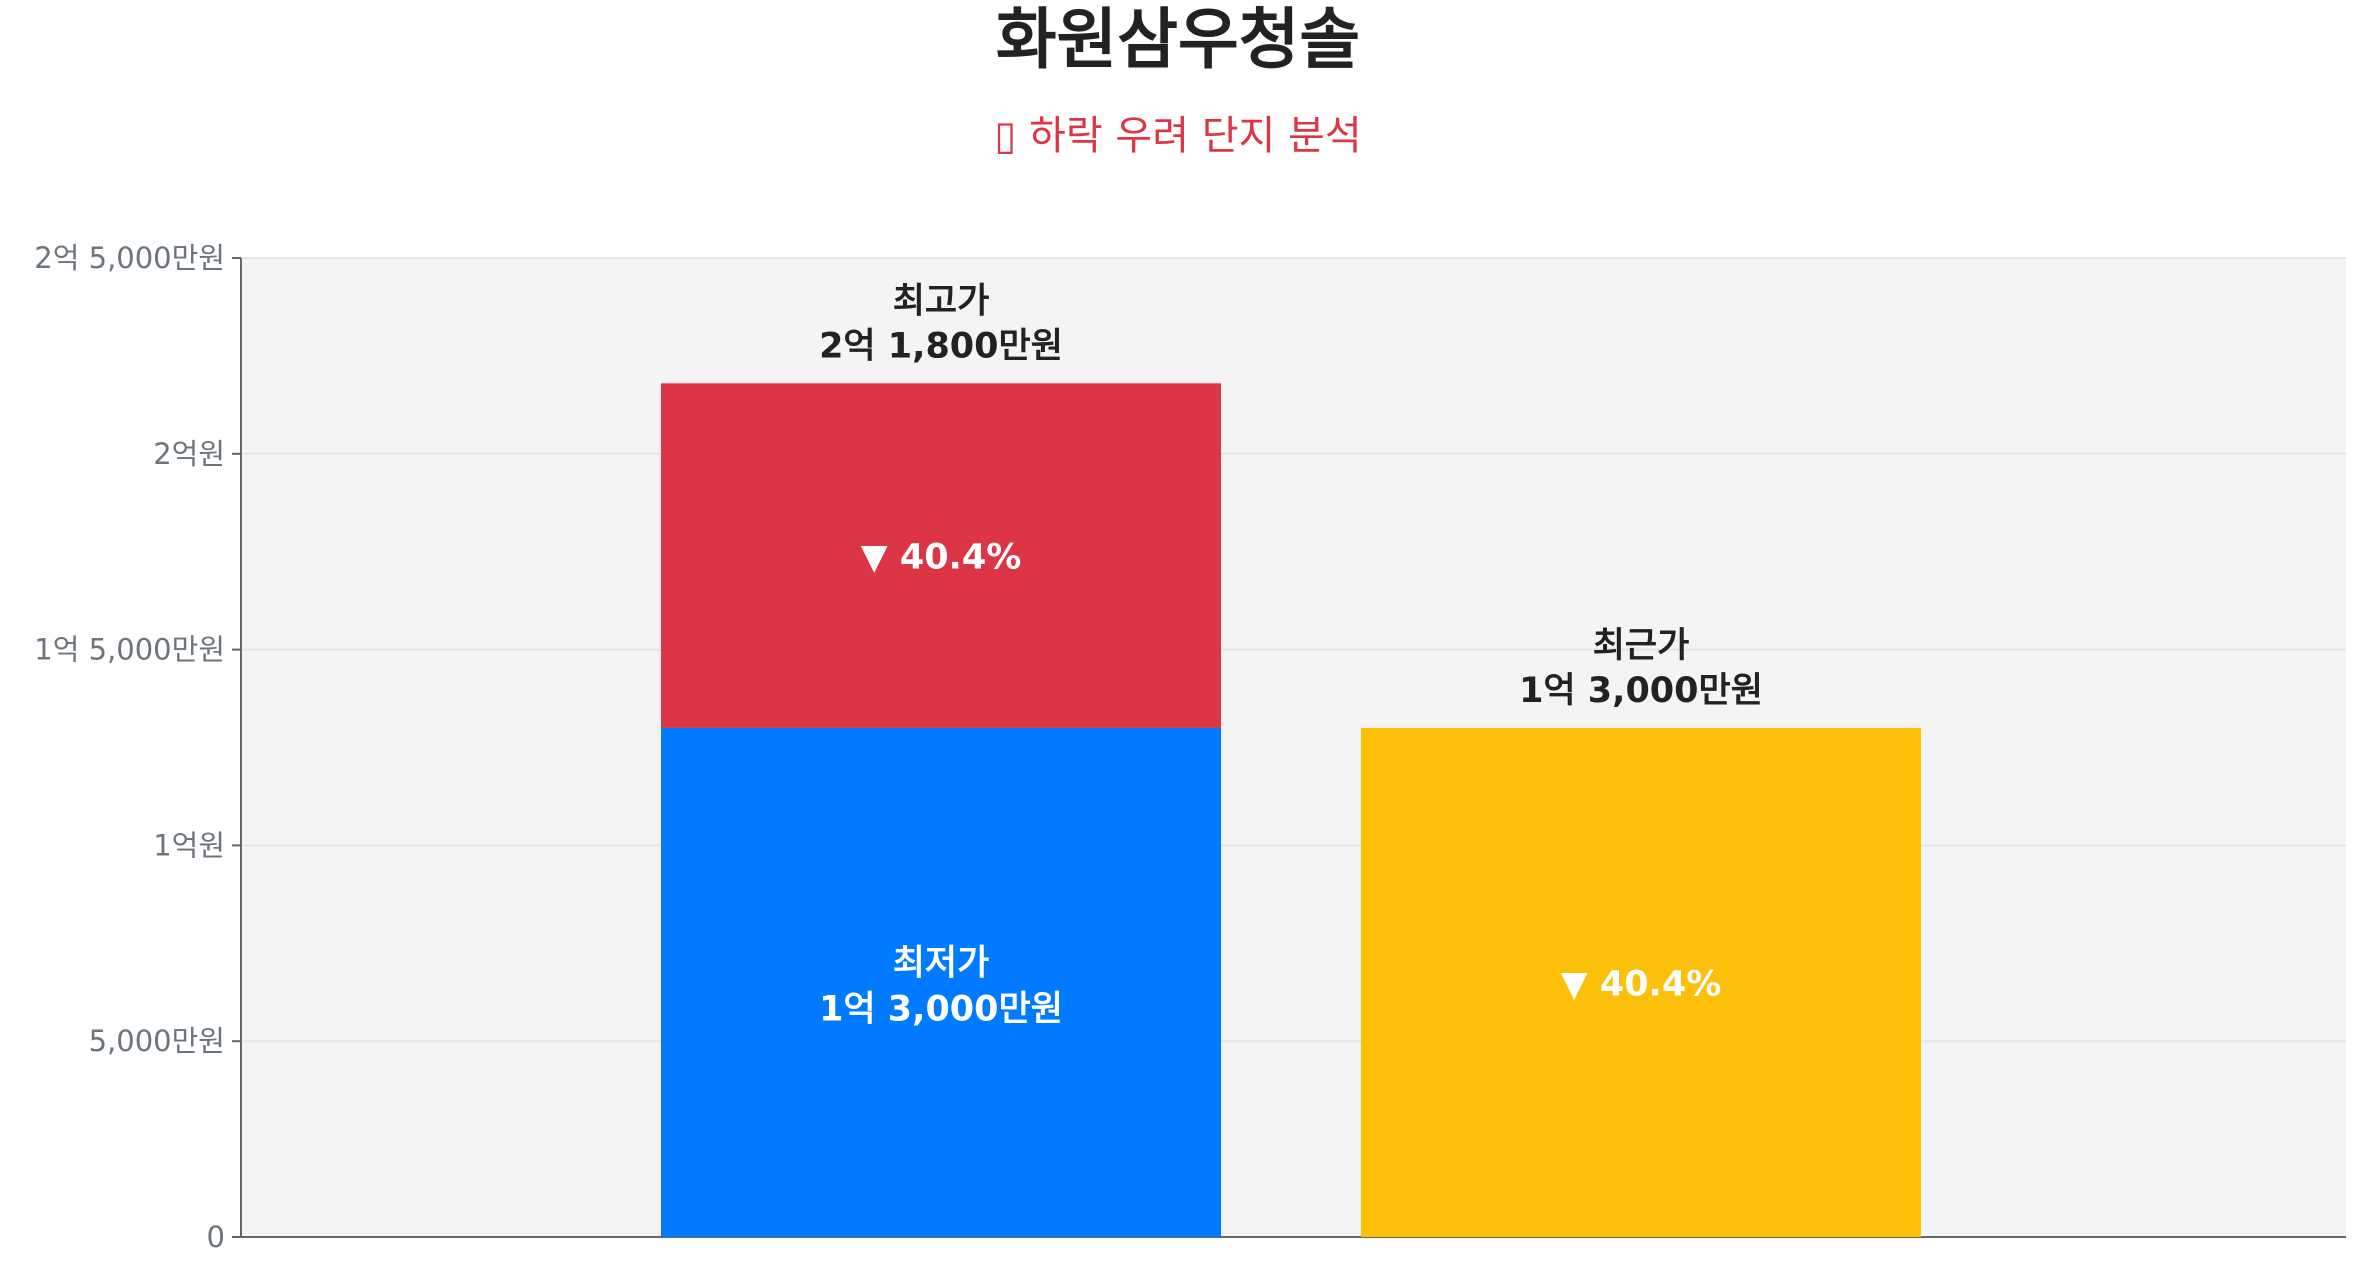 This screenshot has height=1268, width=2357. I want to click on chart-title: 화원삼우청솔, so click(1178, 39).